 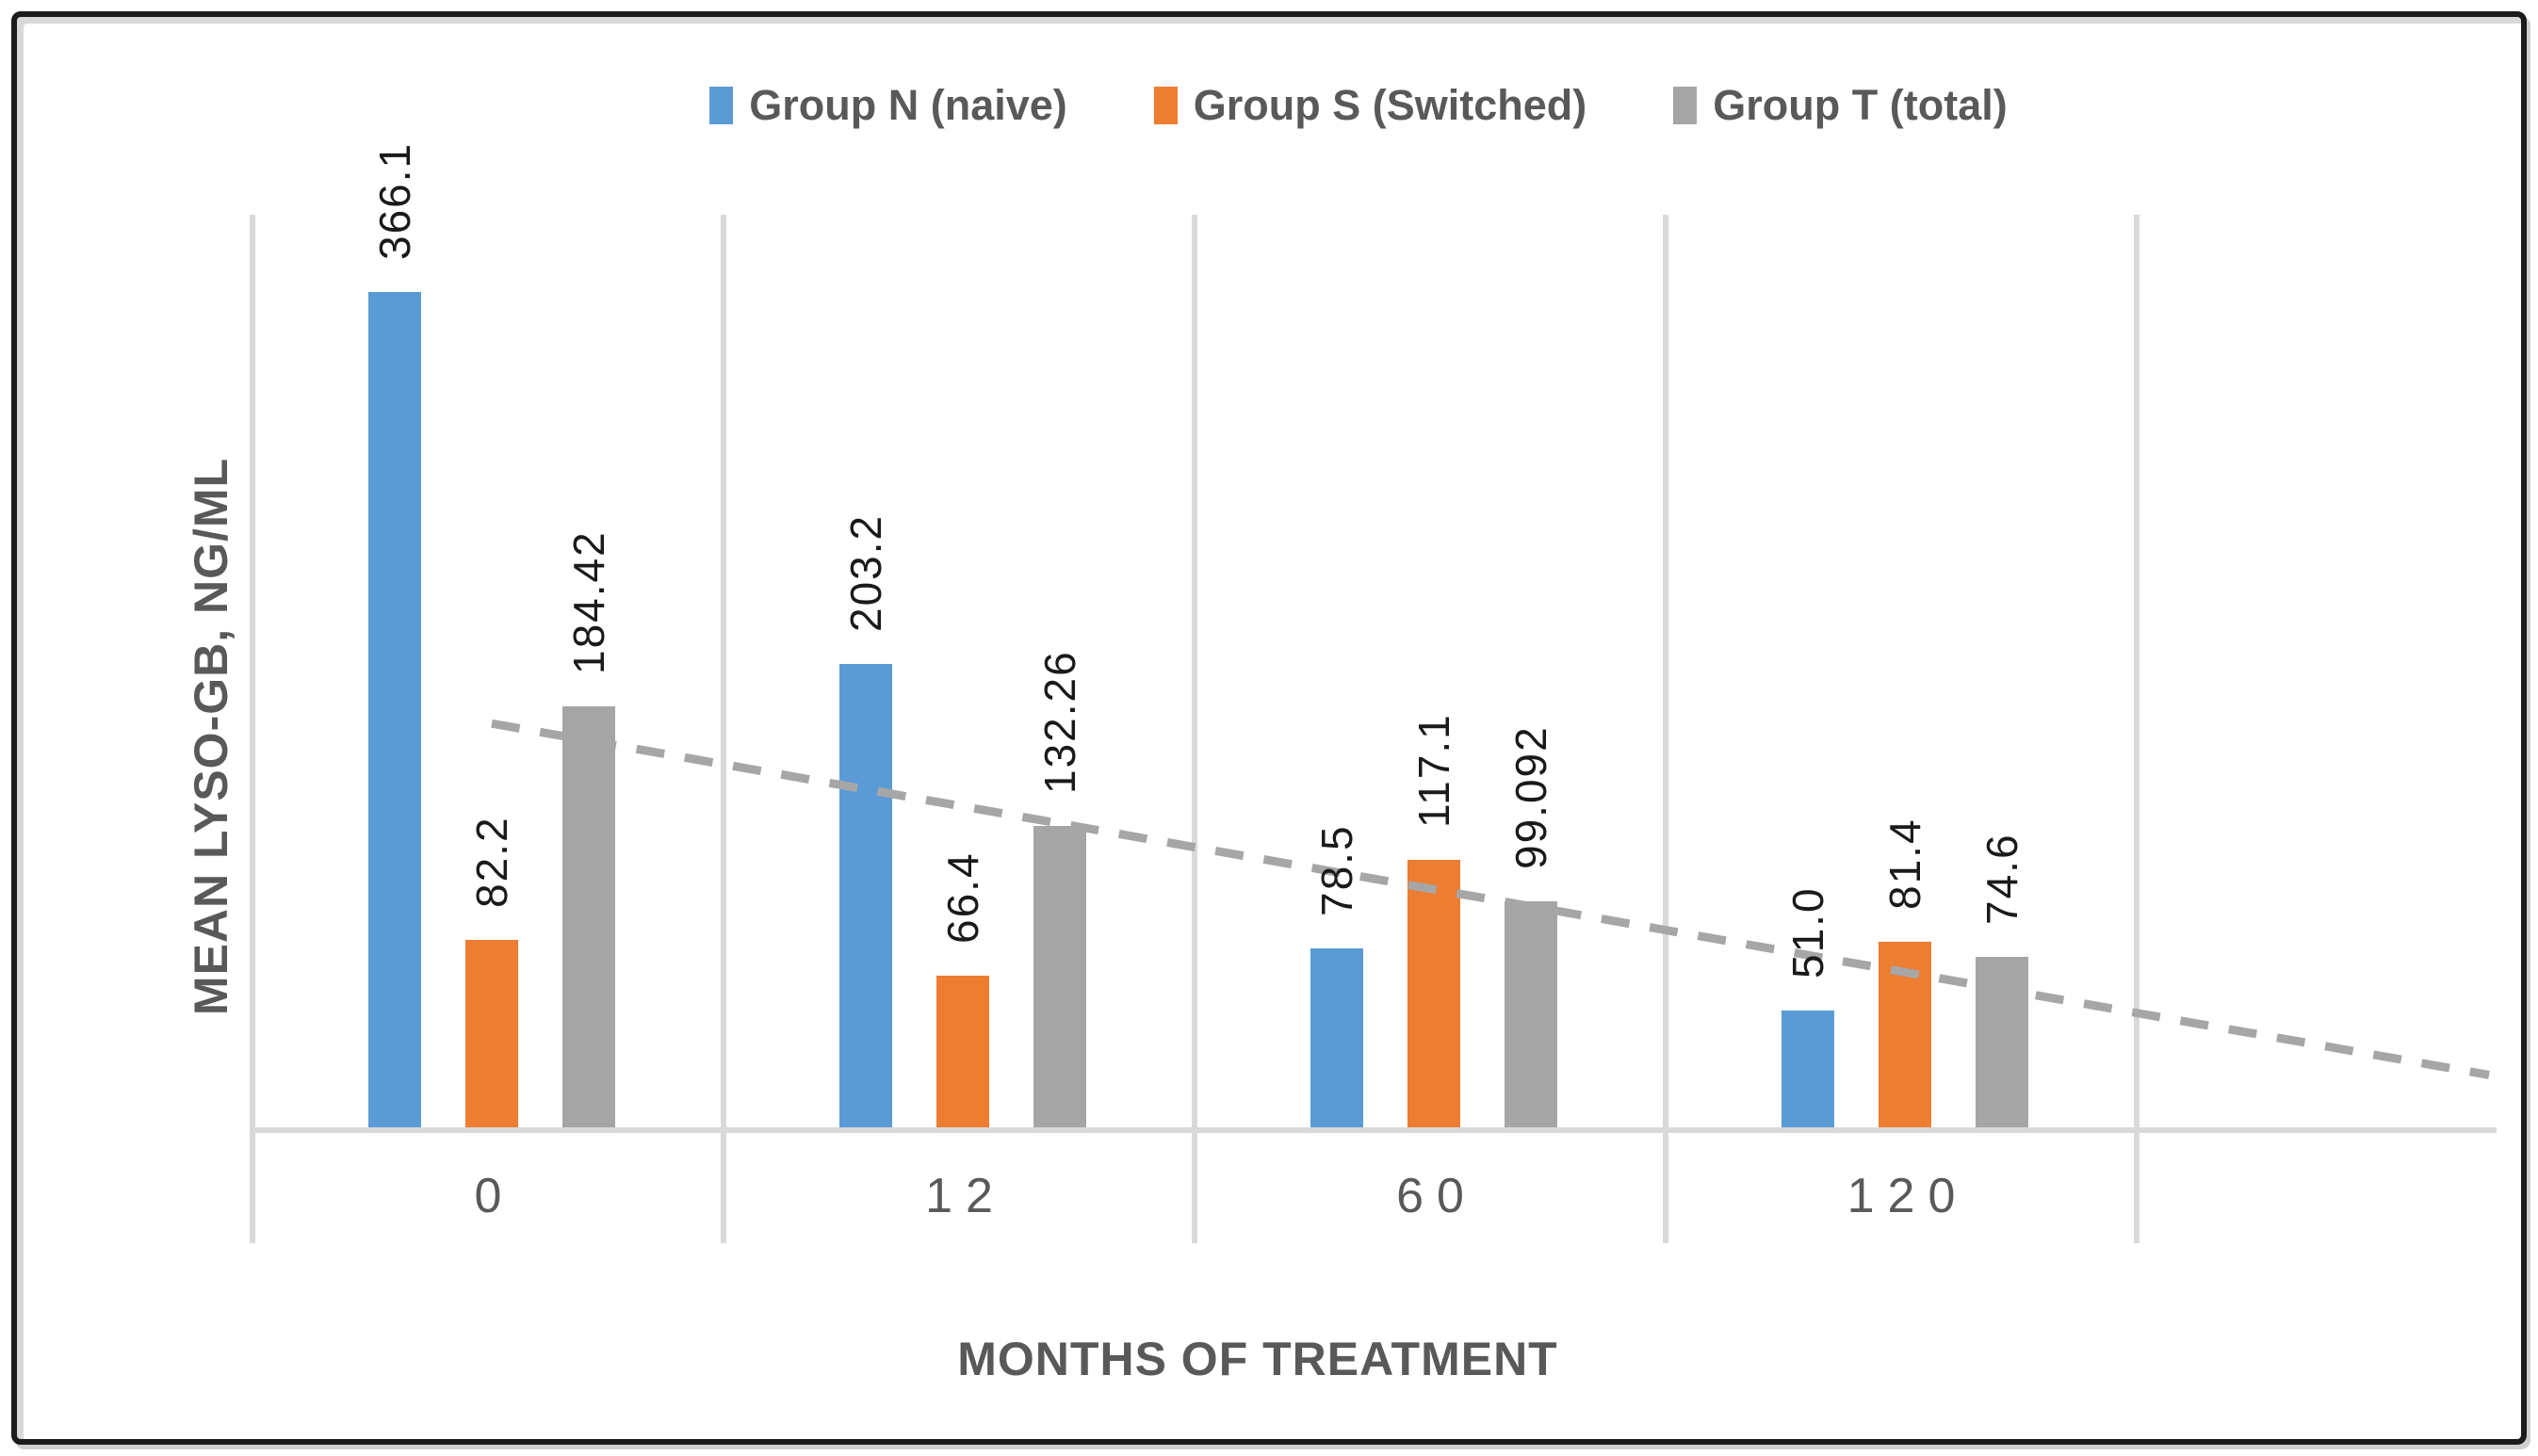 I want to click on data-label: 117.1, so click(x=1434, y=771).